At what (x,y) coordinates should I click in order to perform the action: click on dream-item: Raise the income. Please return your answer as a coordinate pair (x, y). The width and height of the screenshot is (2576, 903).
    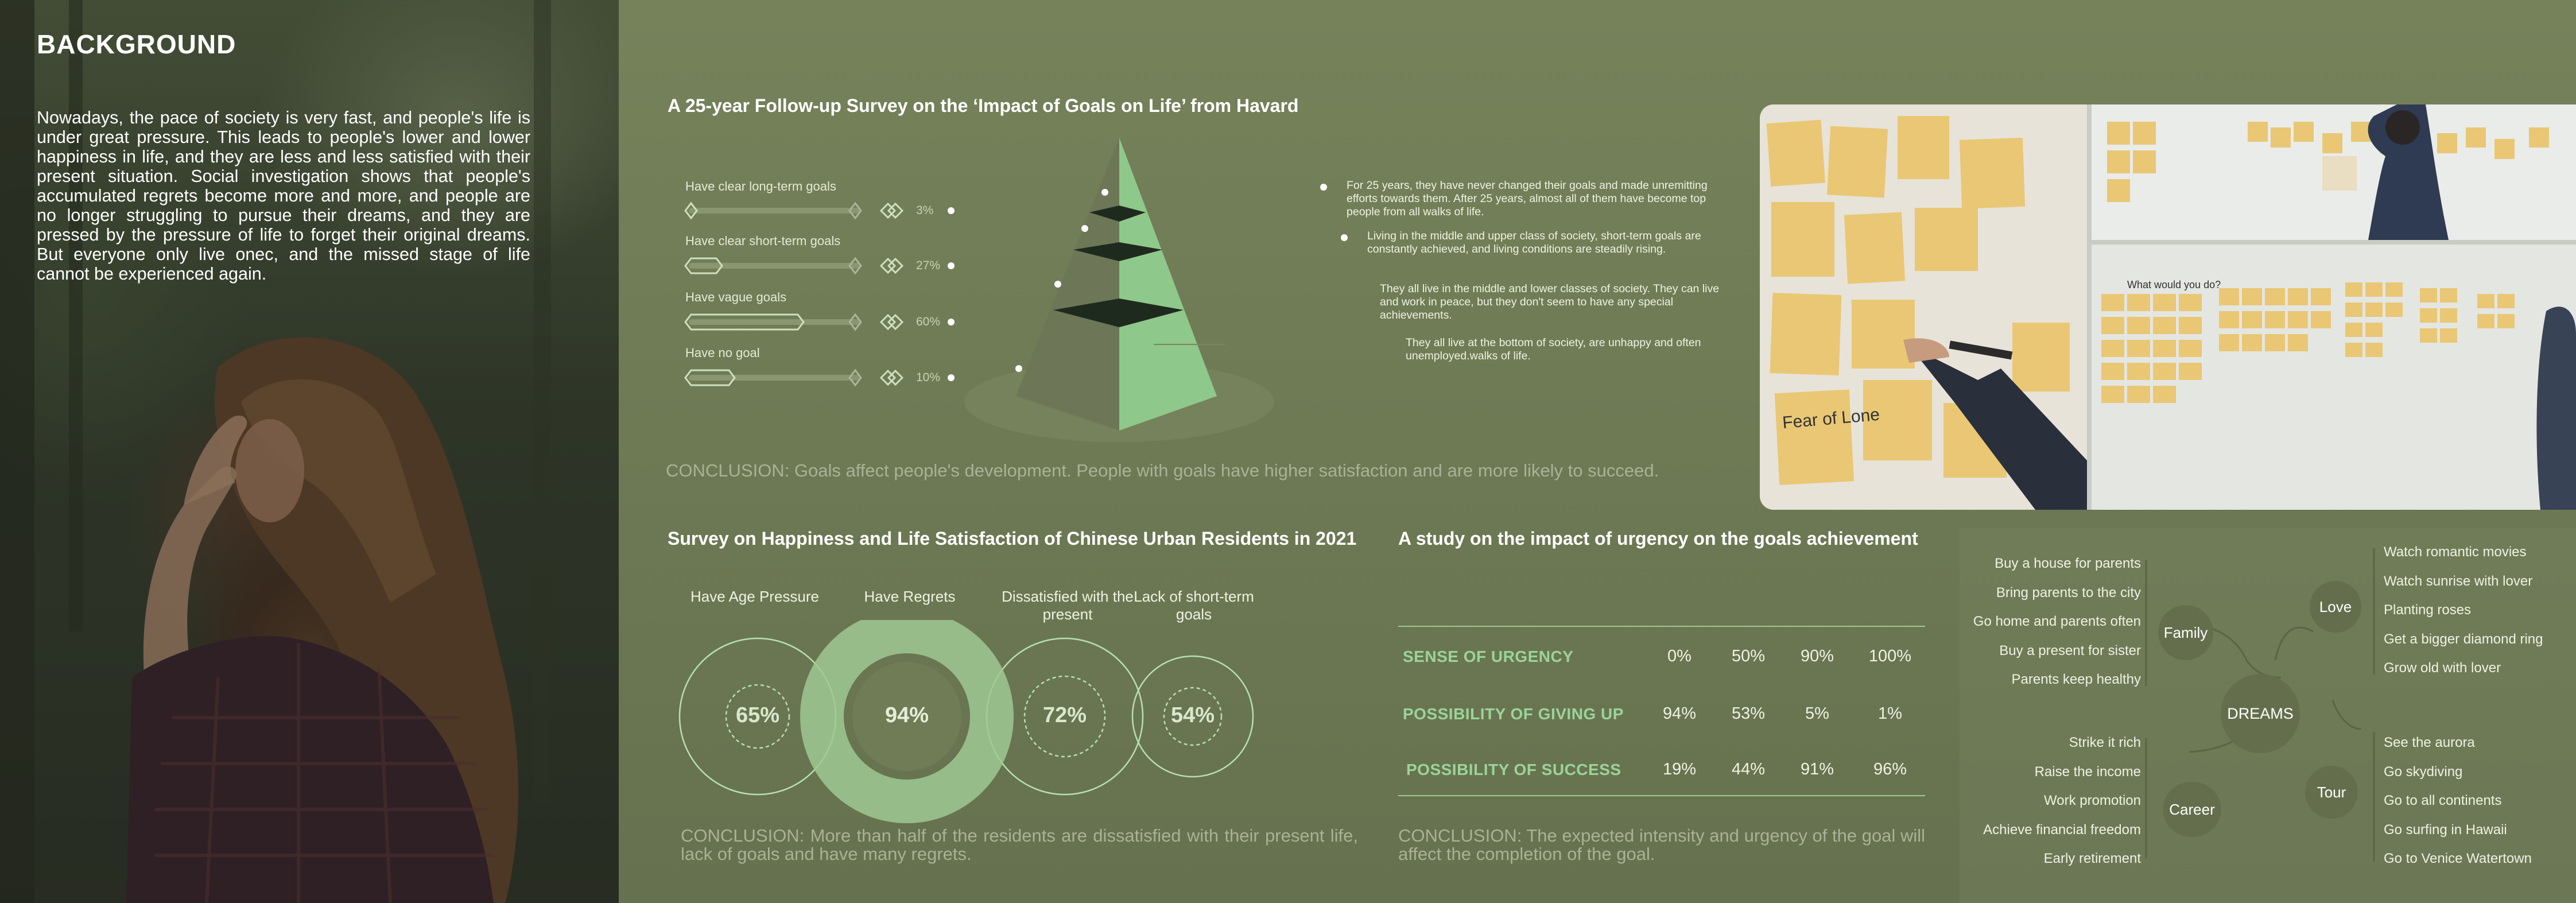
    Looking at the image, I should click on (2087, 772).